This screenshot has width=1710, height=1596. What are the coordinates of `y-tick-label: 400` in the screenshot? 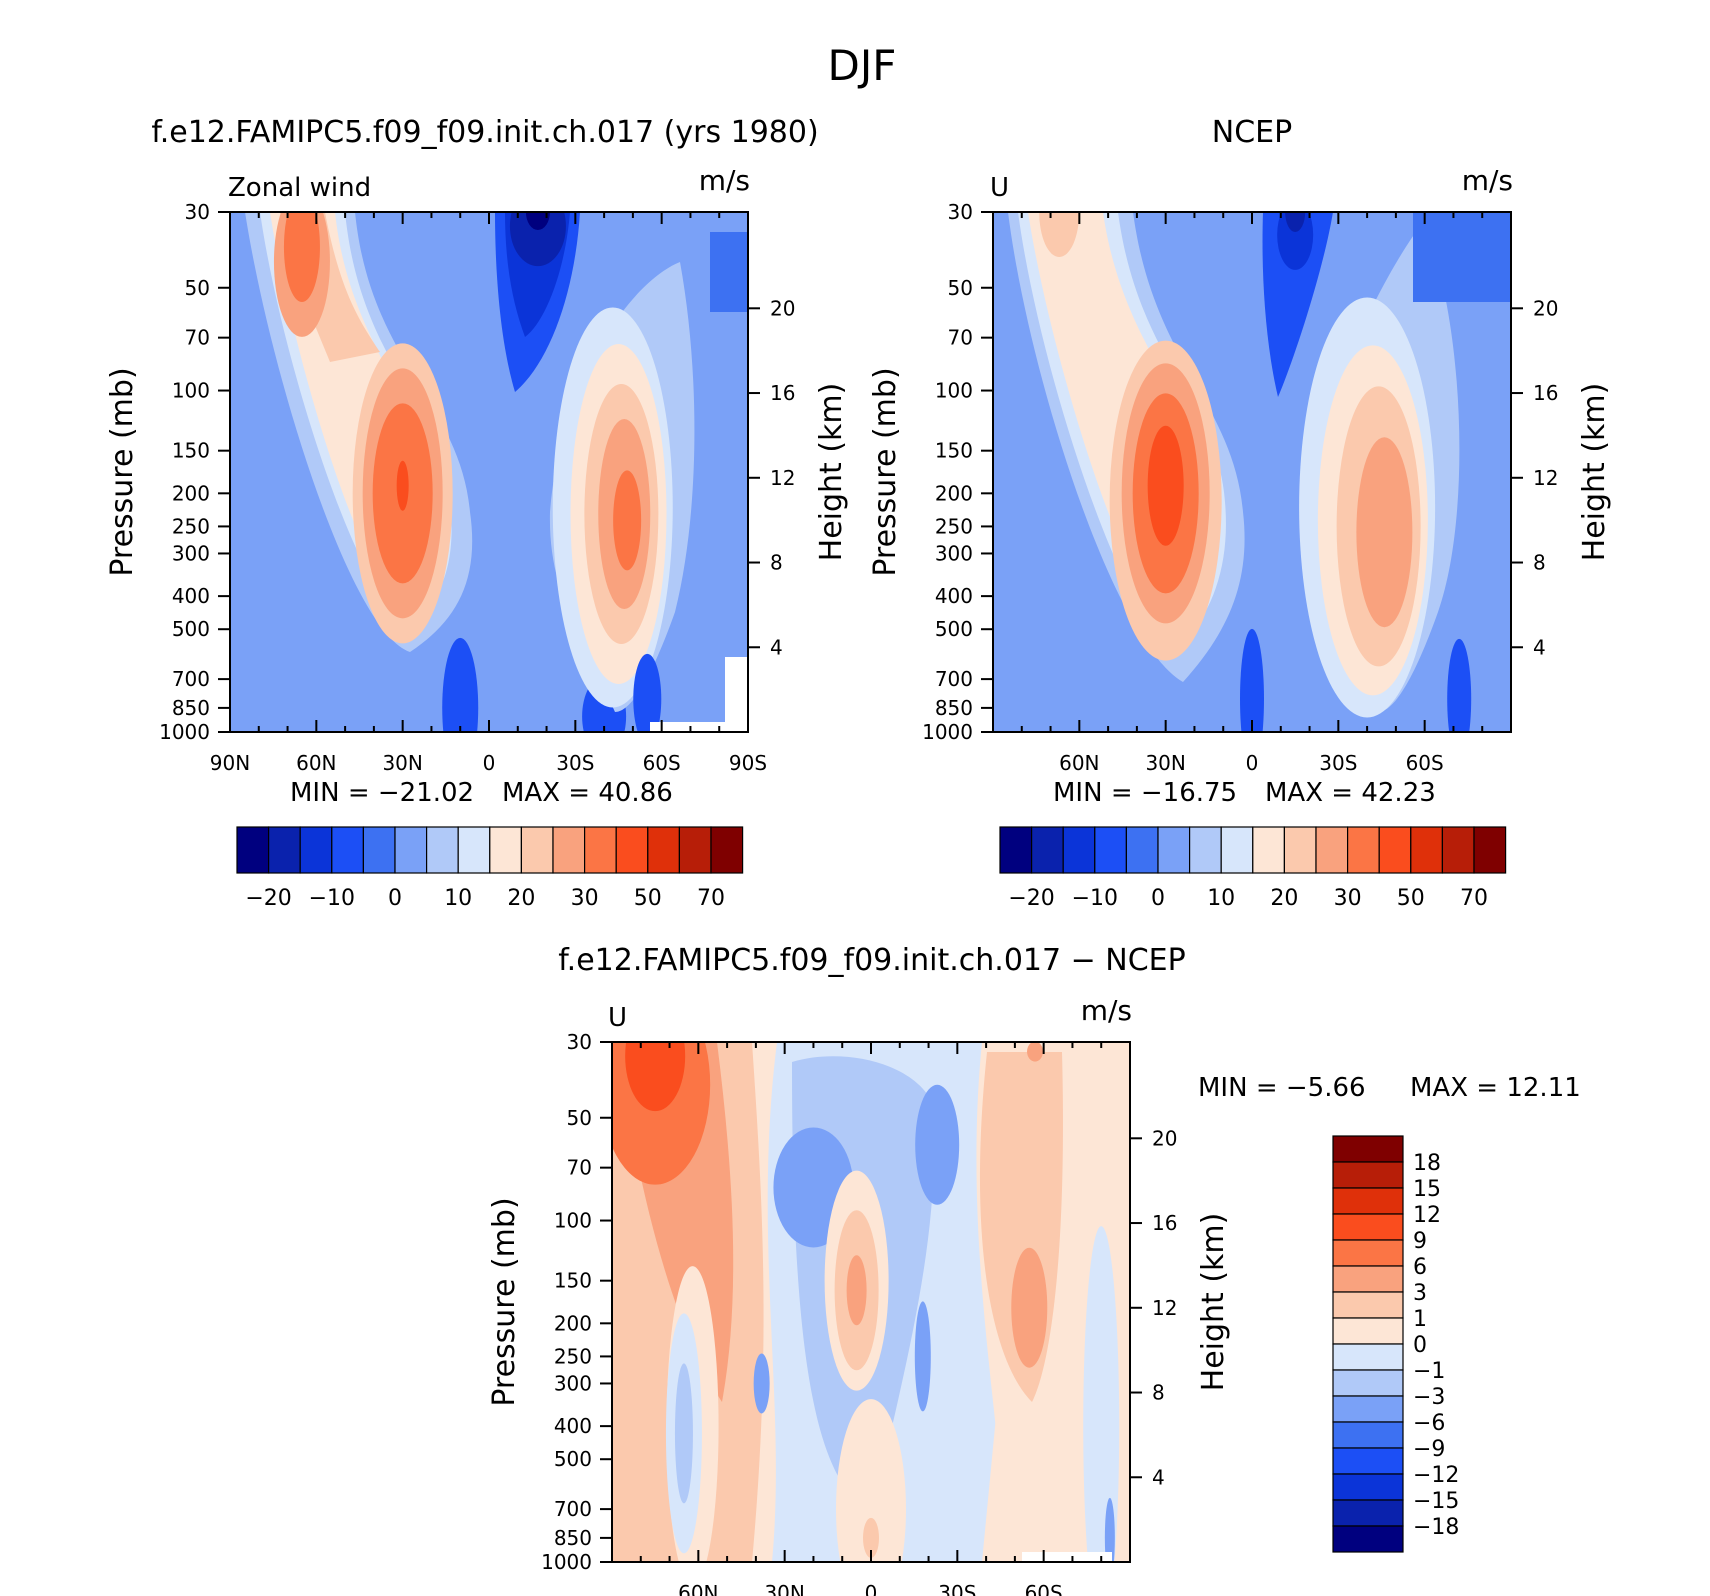 It's located at (954, 596).